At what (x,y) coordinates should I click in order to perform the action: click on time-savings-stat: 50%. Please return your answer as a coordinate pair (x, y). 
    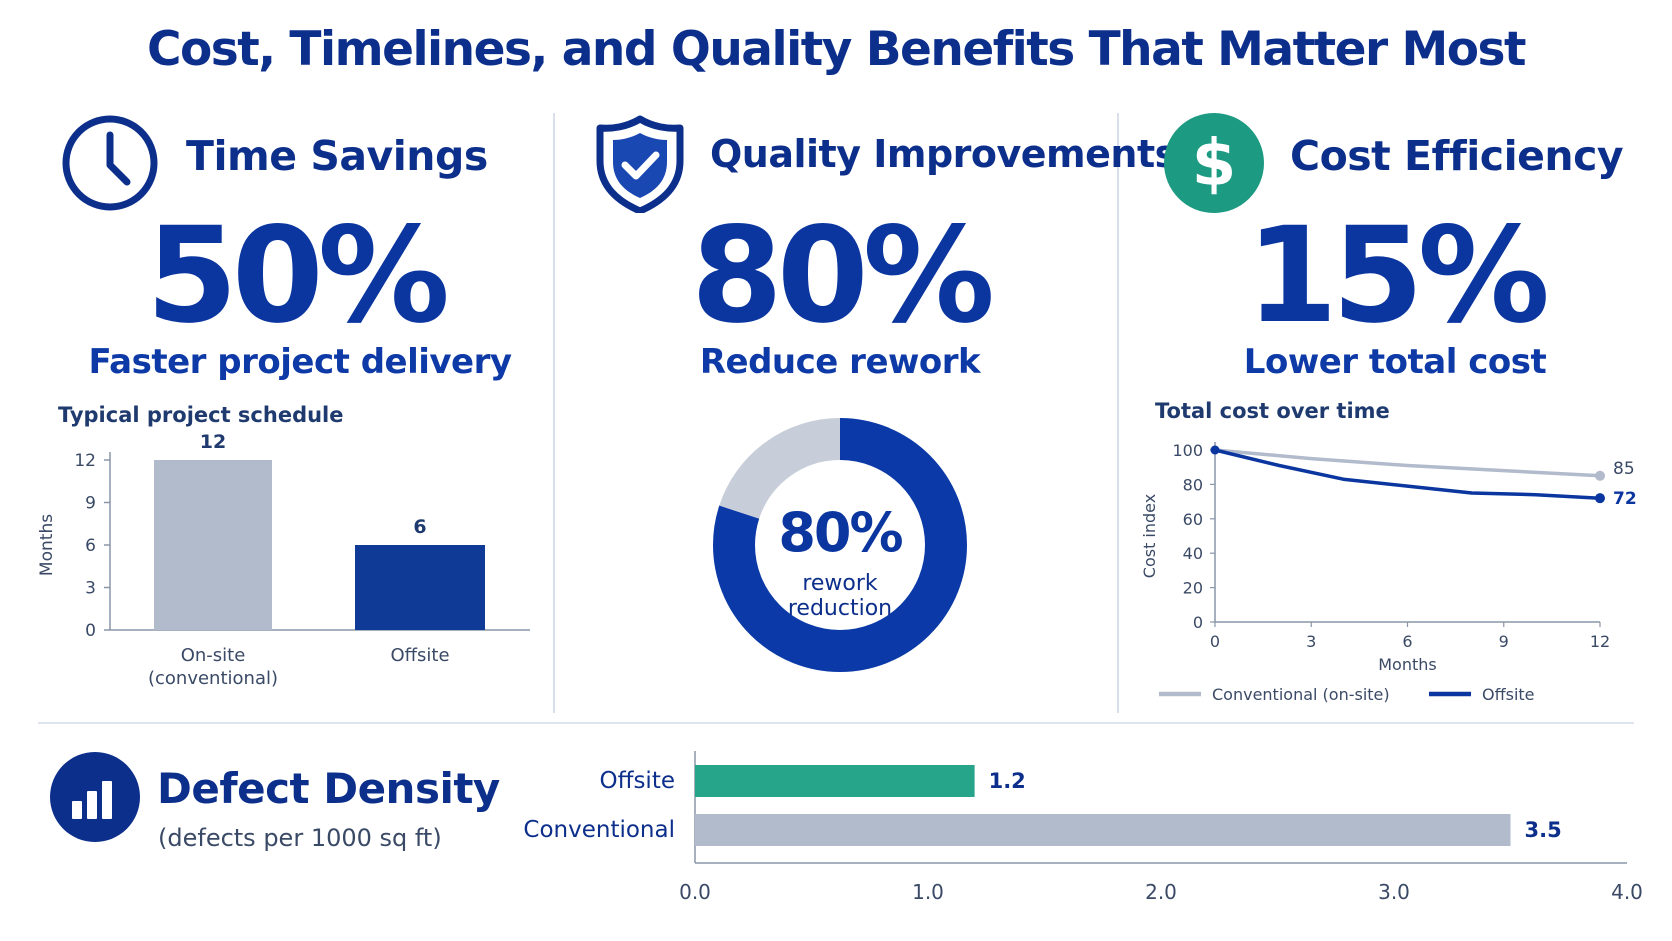
    Looking at the image, I should click on (298, 276).